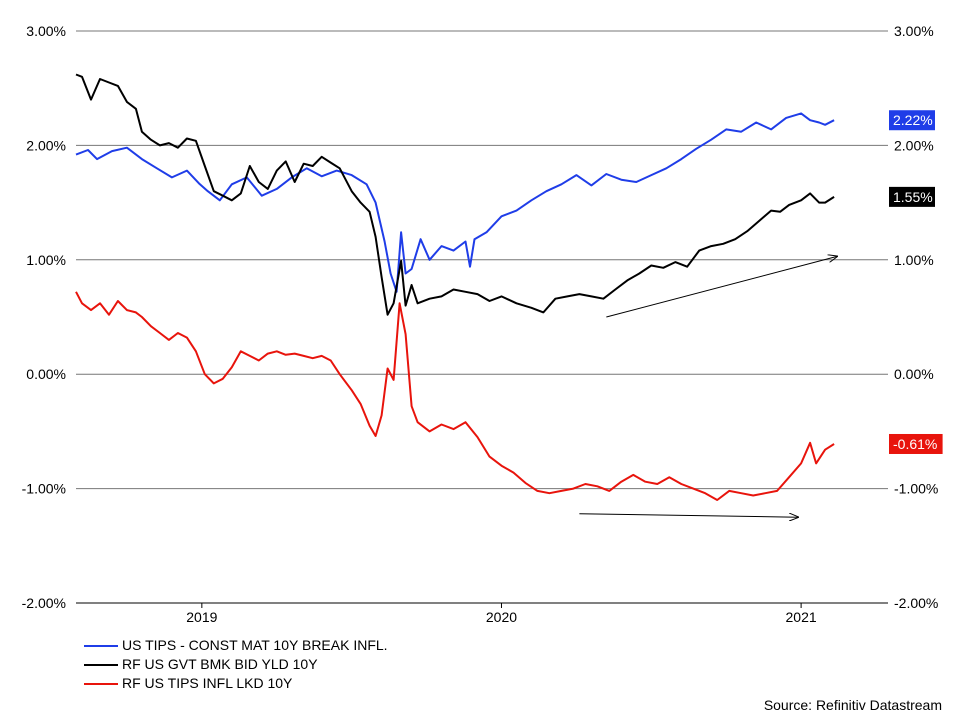  I want to click on last-value-box-tips-yield, so click(916, 443).